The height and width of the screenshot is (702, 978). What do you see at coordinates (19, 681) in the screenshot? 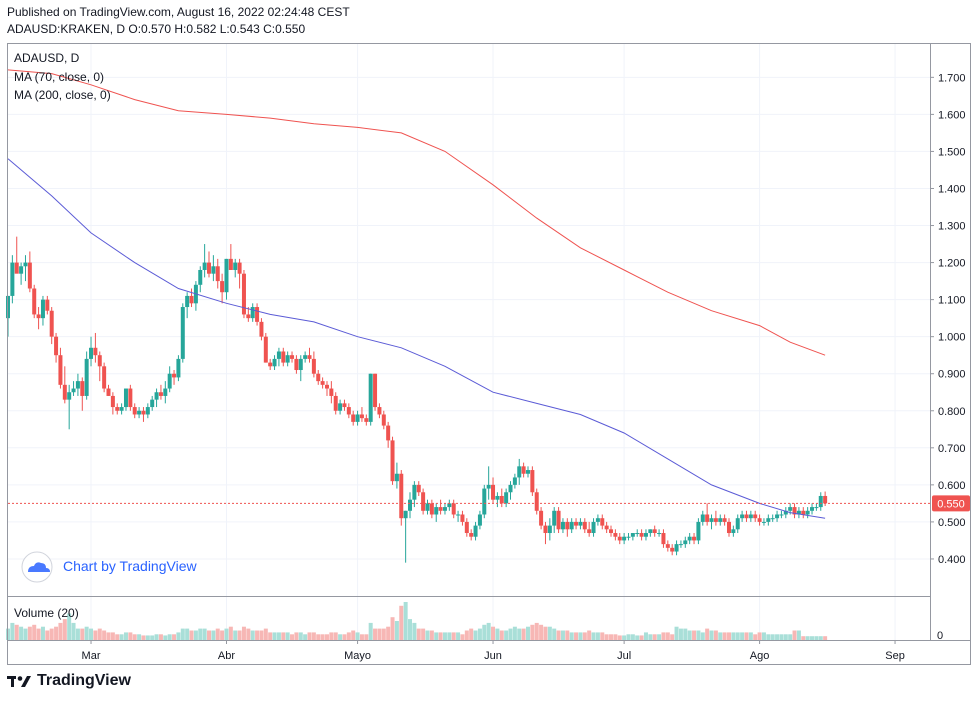
I see `tradingview-logo-icon` at bounding box center [19, 681].